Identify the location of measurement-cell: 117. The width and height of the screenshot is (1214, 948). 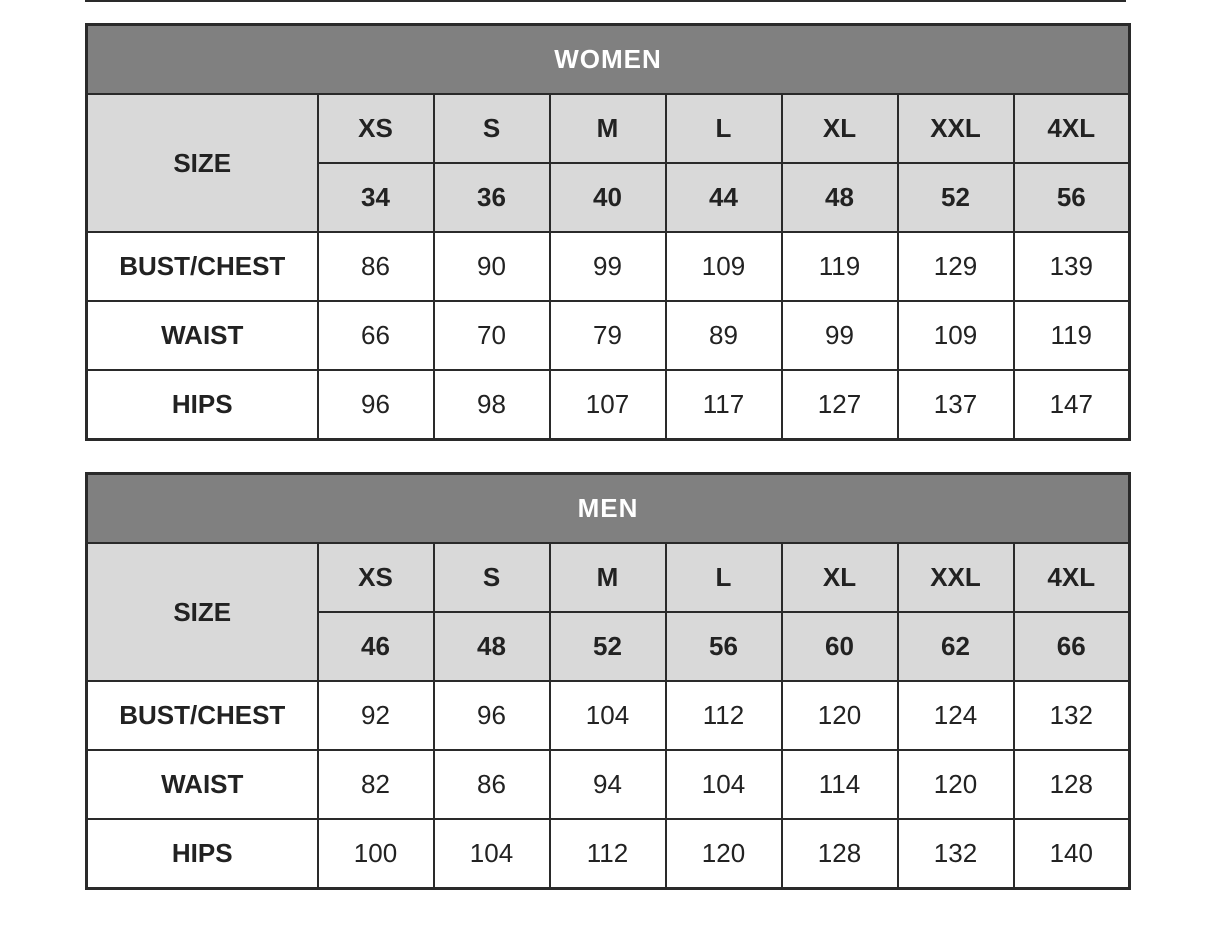
(723, 405).